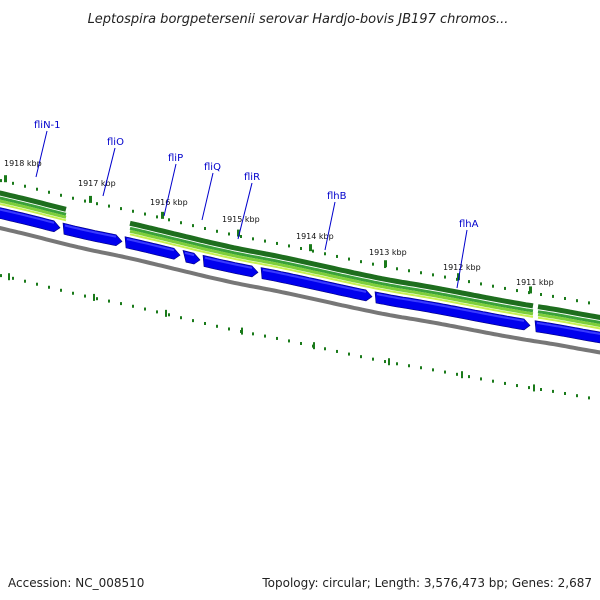 The height and width of the screenshot is (600, 600). Describe the element at coordinates (23, 163) in the screenshot. I see `tick-label: 1918 kbp` at that location.